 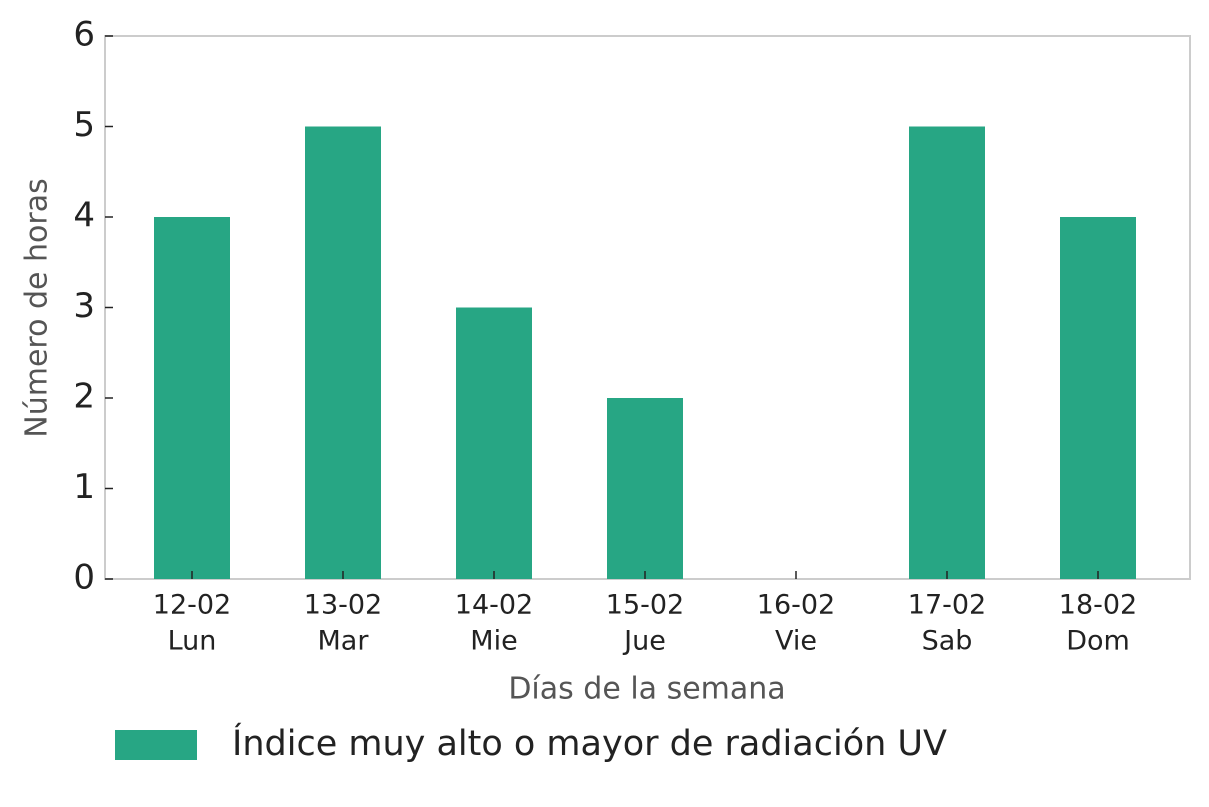 I want to click on y-tick-label: 2, so click(x=84, y=397).